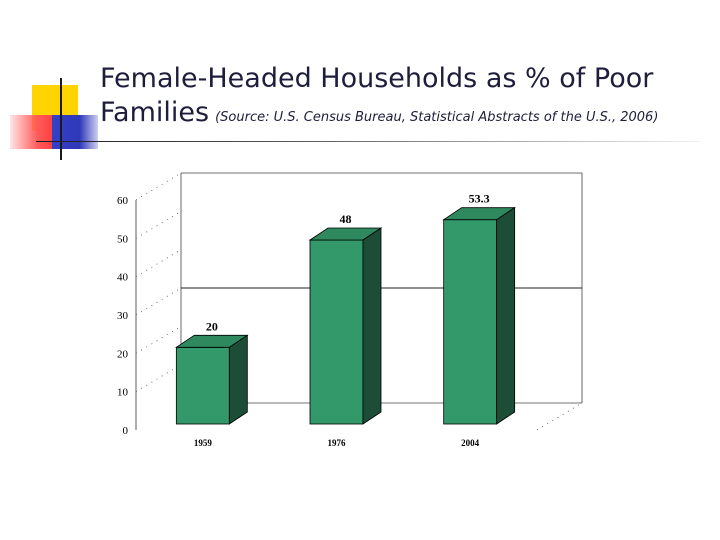 The width and height of the screenshot is (720, 540). Describe the element at coordinates (123, 393) in the screenshot. I see `y-tick-label: 10` at that location.